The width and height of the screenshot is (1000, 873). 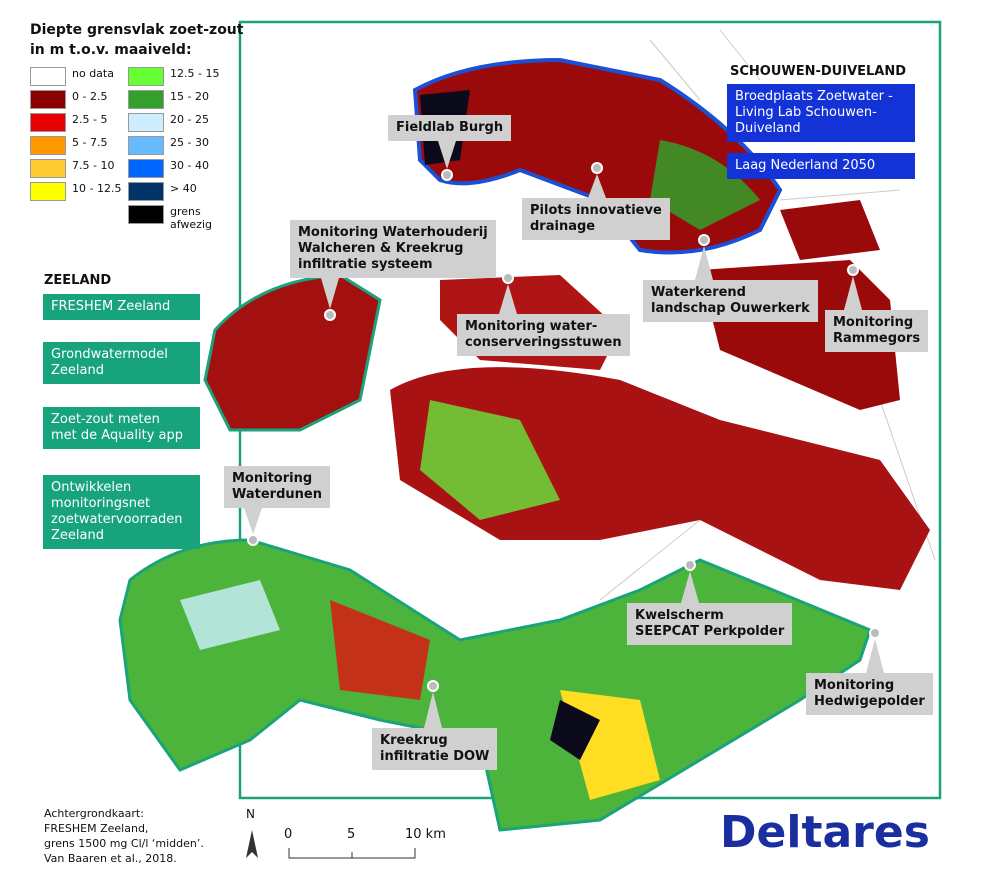 What do you see at coordinates (97, 188) in the screenshot?
I see `legend-label: 10 - 12.5` at bounding box center [97, 188].